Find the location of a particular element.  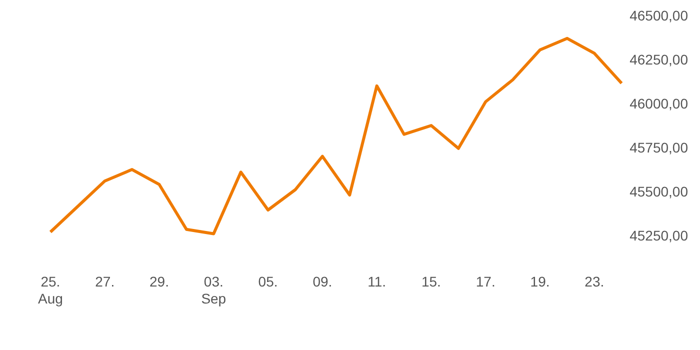

y-tick-label: 45250,00 is located at coordinates (659, 235).